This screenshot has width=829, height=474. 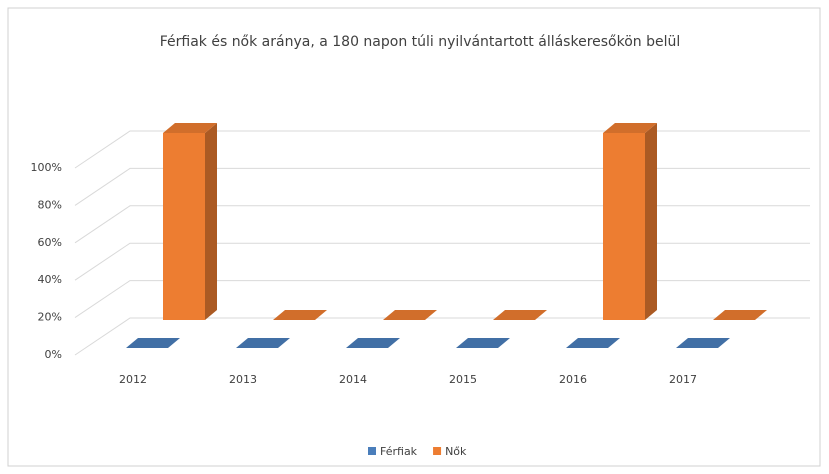 What do you see at coordinates (243, 379) in the screenshot?
I see `x-tick-label: 2013` at bounding box center [243, 379].